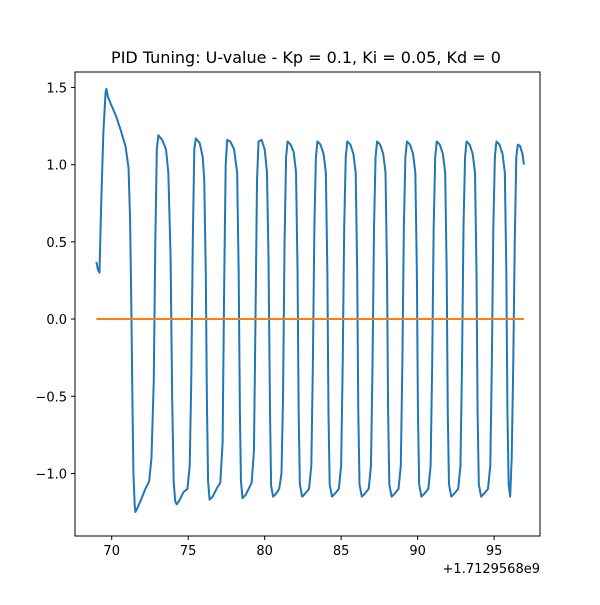 Image resolution: width=600 pixels, height=605 pixels. Describe the element at coordinates (56, 320) in the screenshot. I see `y-tick-label: 0.0` at that location.